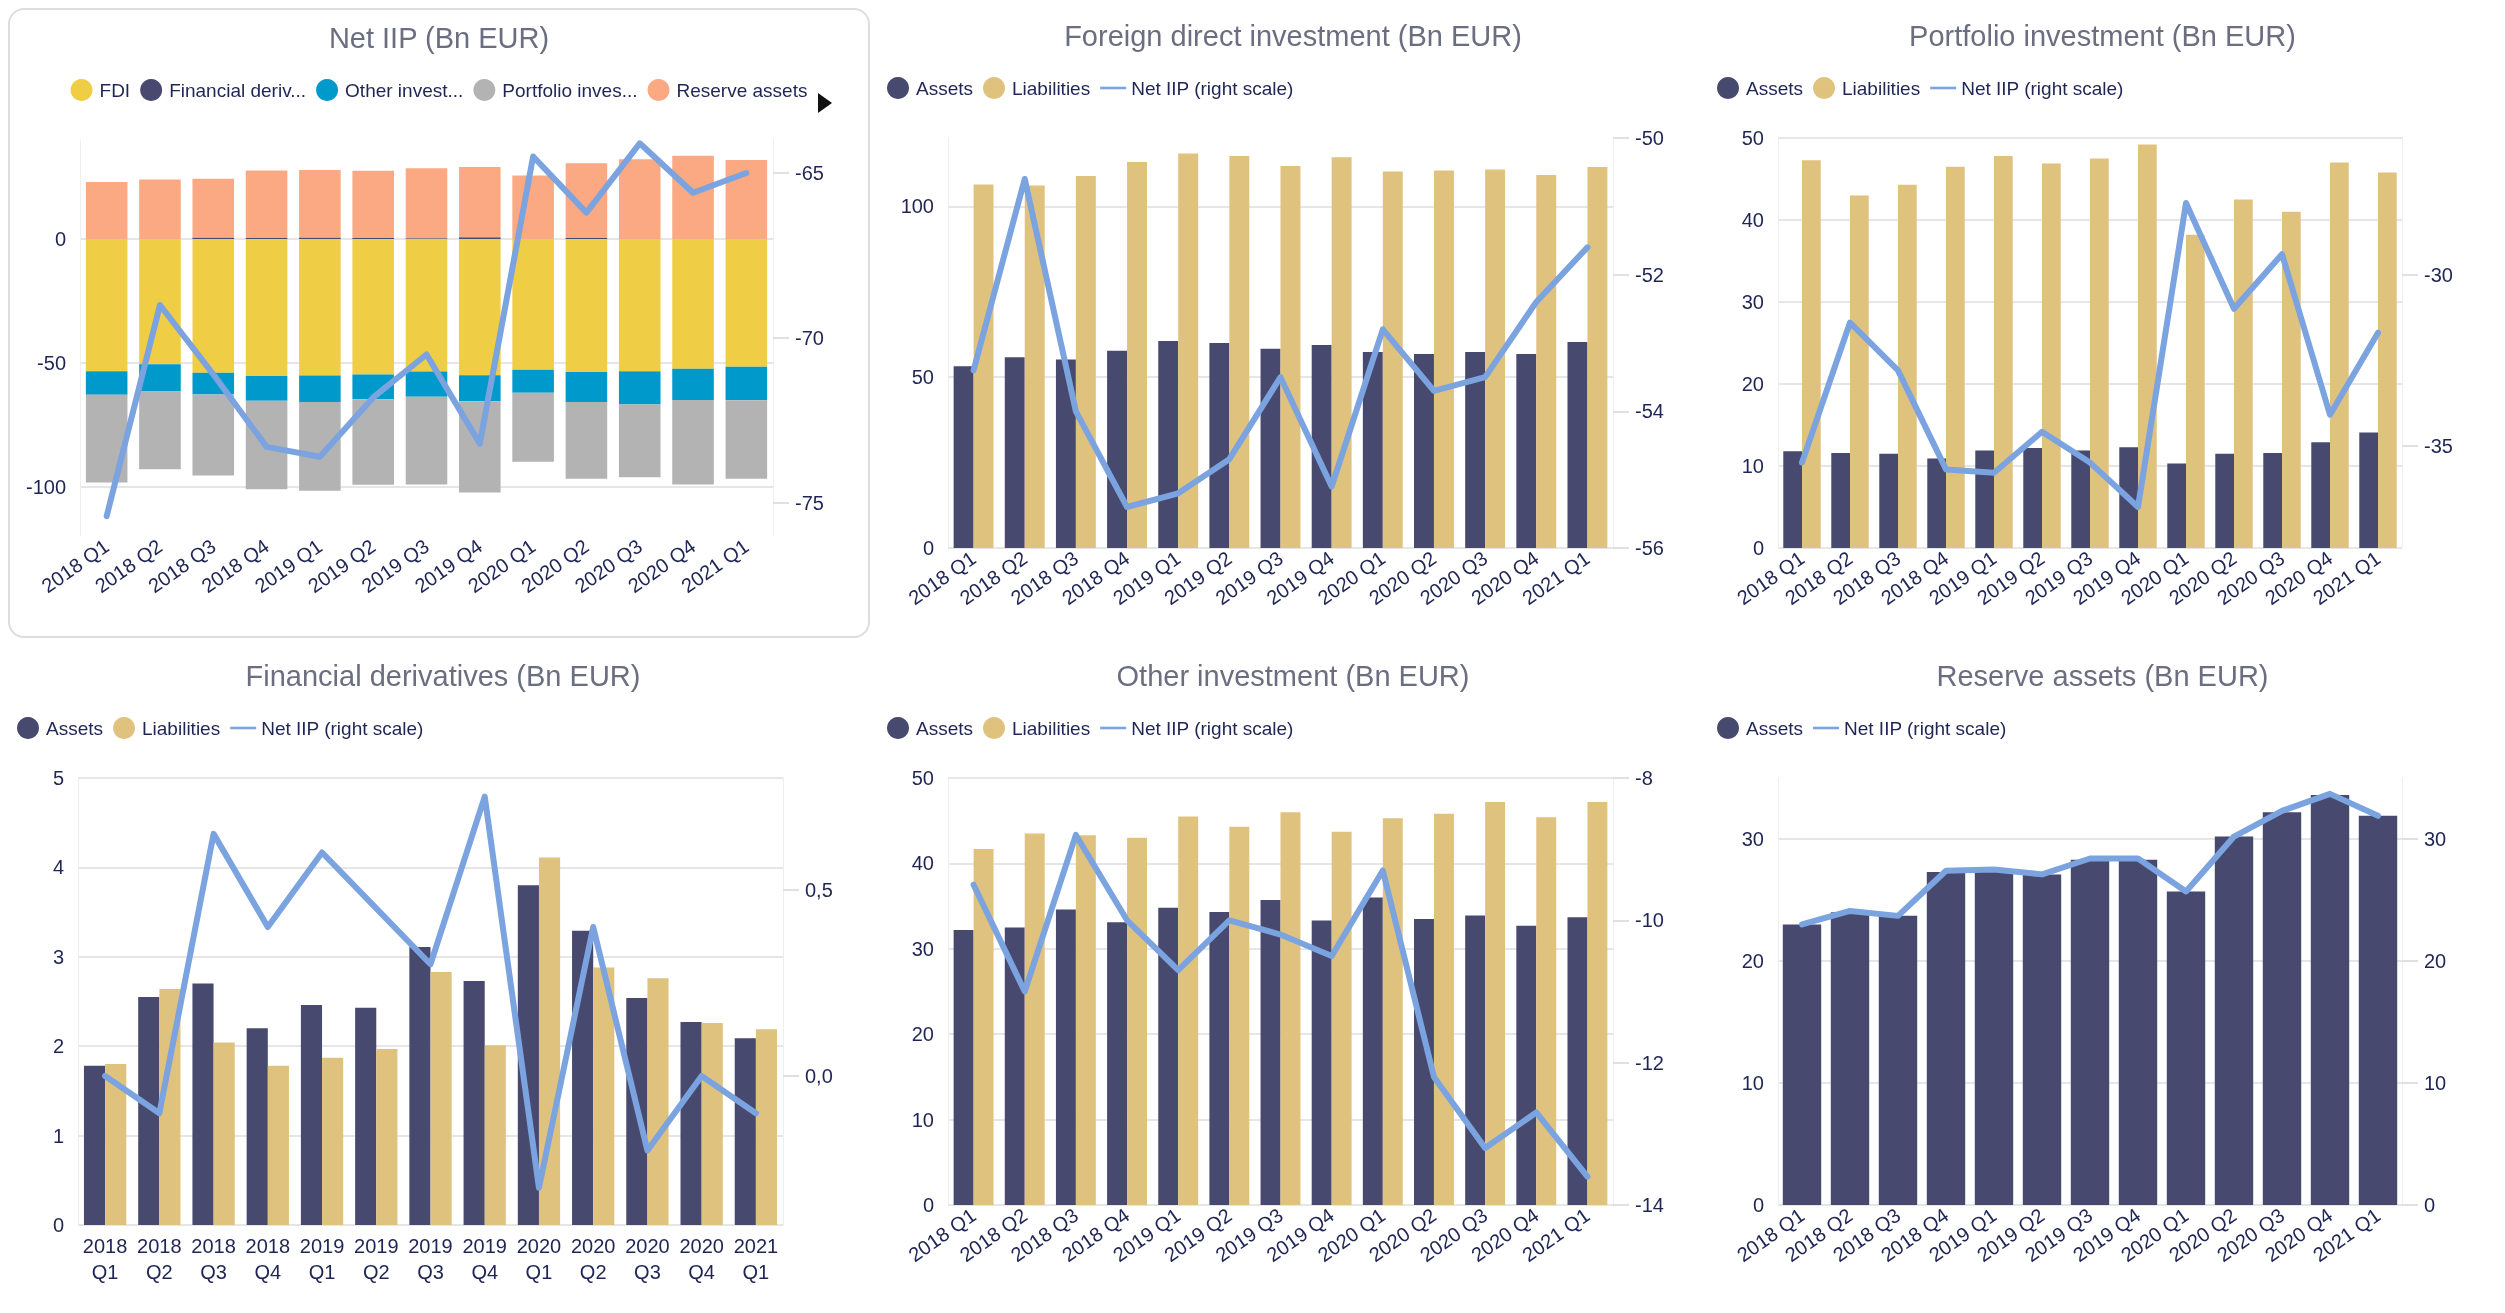 The image size is (2505, 1313). Describe the element at coordinates (213, 1259) in the screenshot. I see `x-tick-label: 2018 Q3` at that location.